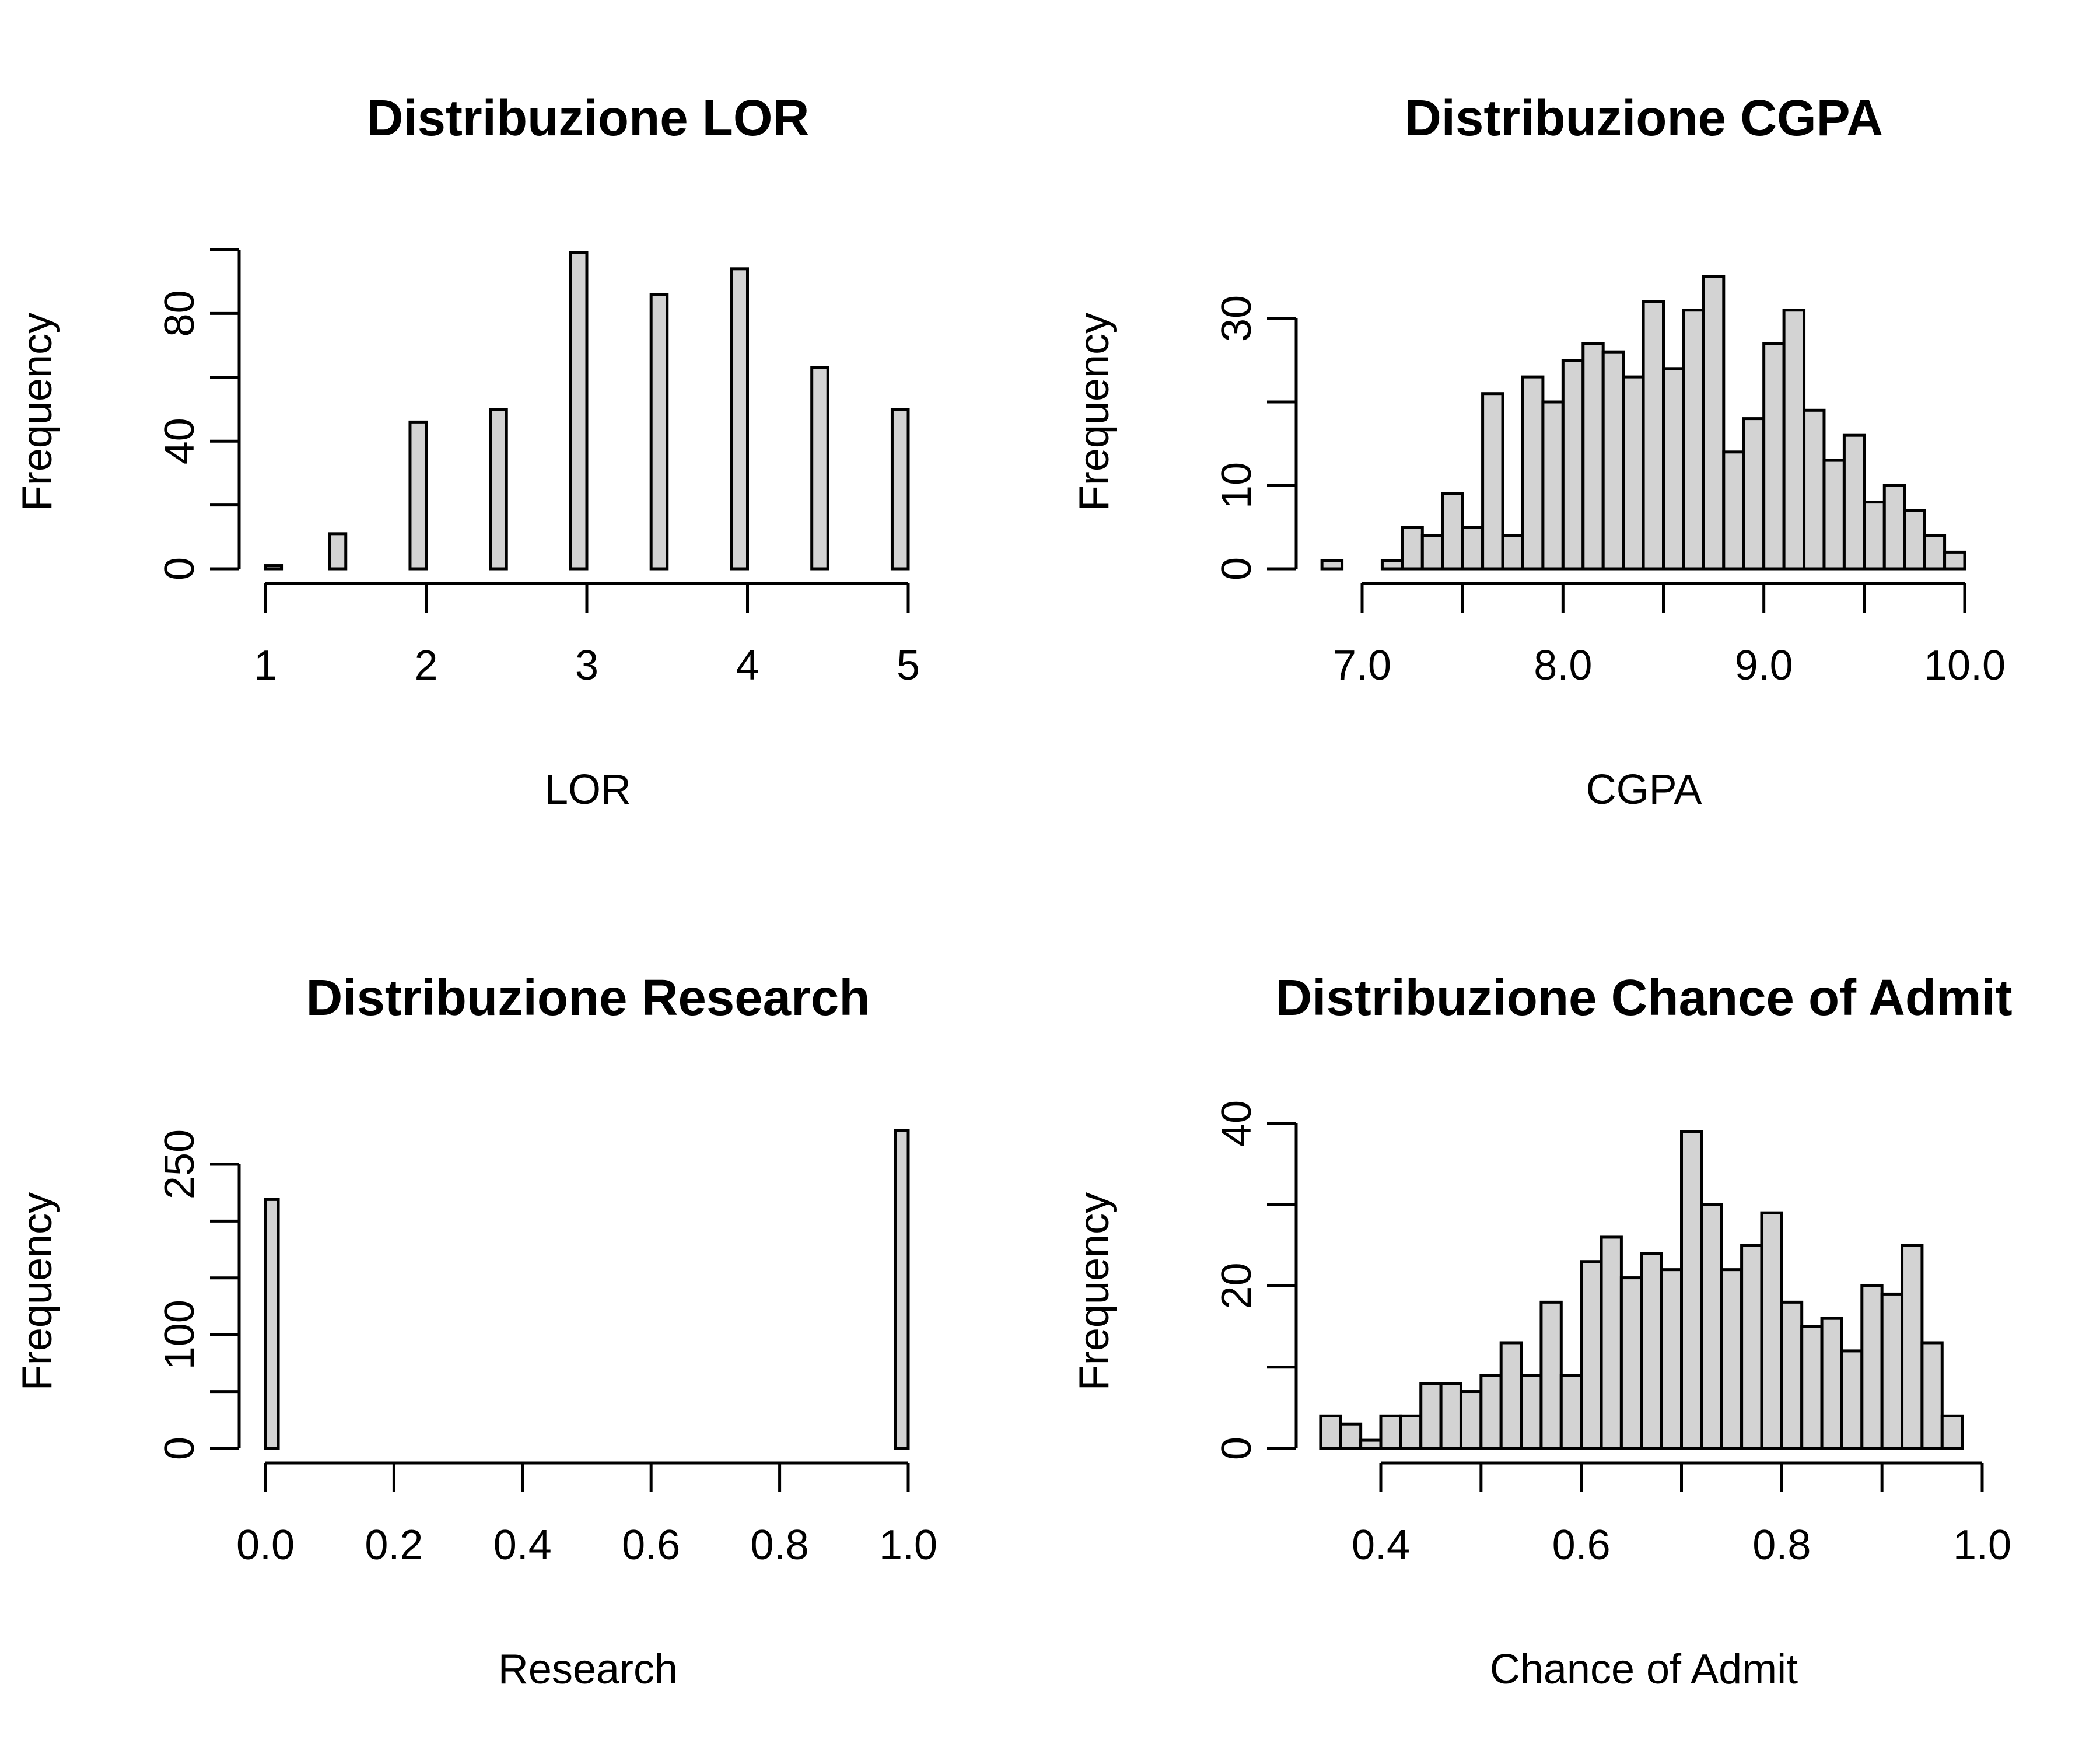 This screenshot has width=2100, height=1750. What do you see at coordinates (587, 635) in the screenshot?
I see `panel-lor-x-axis: 1 2 3 4 5` at bounding box center [587, 635].